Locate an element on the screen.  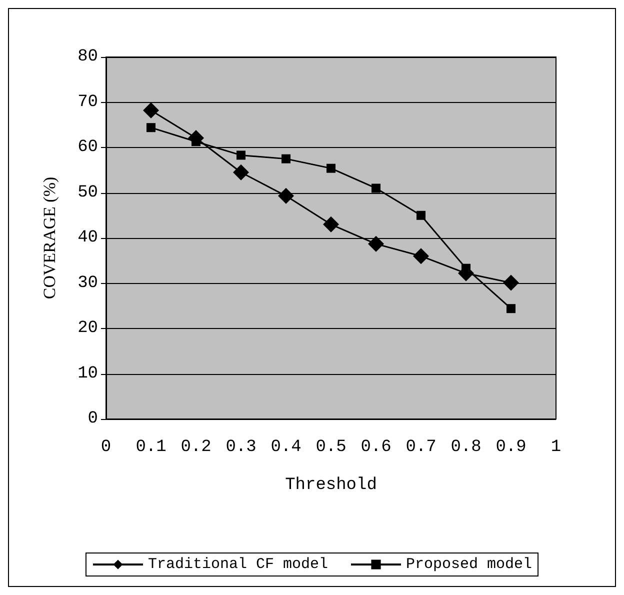
legend-label: Proposed model is located at coordinates (469, 564).